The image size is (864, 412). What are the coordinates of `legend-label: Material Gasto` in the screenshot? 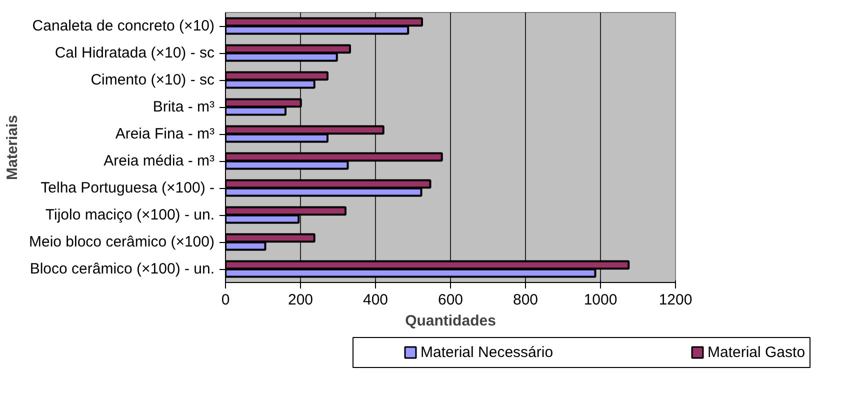 It's located at (757, 352).